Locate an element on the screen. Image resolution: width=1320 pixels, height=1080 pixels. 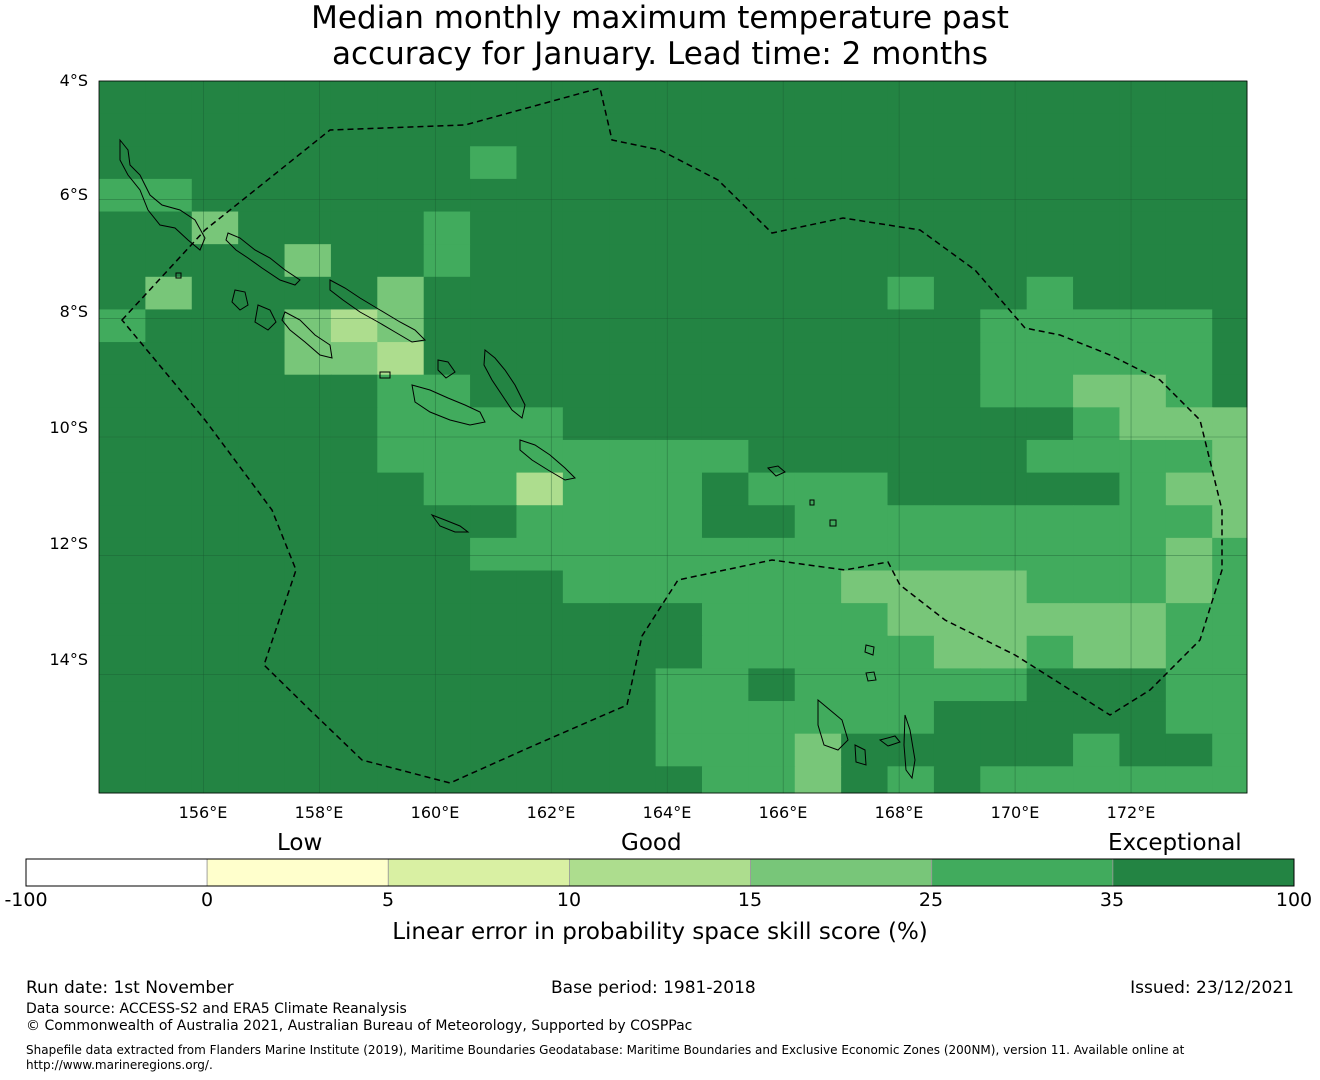
colorbar-tick: 25 is located at coordinates (931, 900).